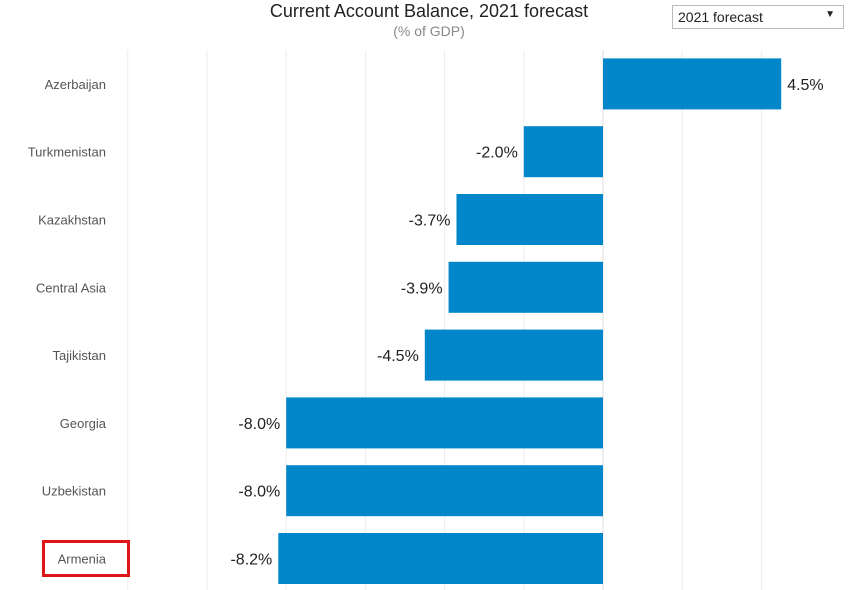 The image size is (868, 590). What do you see at coordinates (67, 152) in the screenshot?
I see `category-label: Turkmenistan` at bounding box center [67, 152].